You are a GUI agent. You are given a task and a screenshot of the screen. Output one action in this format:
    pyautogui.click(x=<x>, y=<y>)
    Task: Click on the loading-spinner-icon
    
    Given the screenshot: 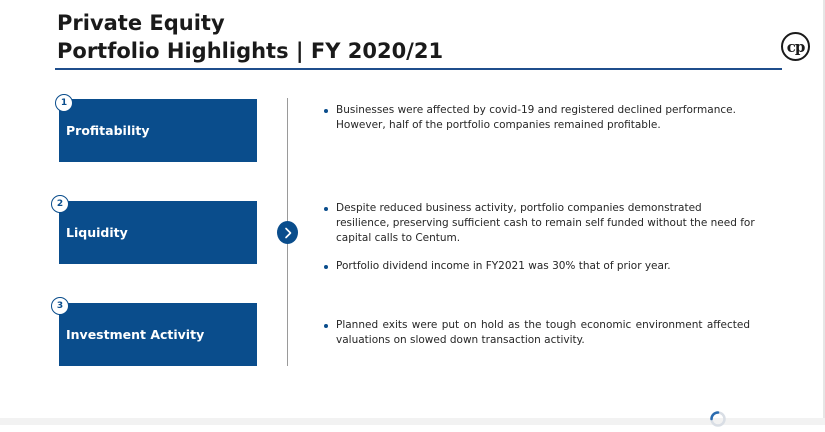 What is the action you would take?
    pyautogui.click(x=718, y=419)
    